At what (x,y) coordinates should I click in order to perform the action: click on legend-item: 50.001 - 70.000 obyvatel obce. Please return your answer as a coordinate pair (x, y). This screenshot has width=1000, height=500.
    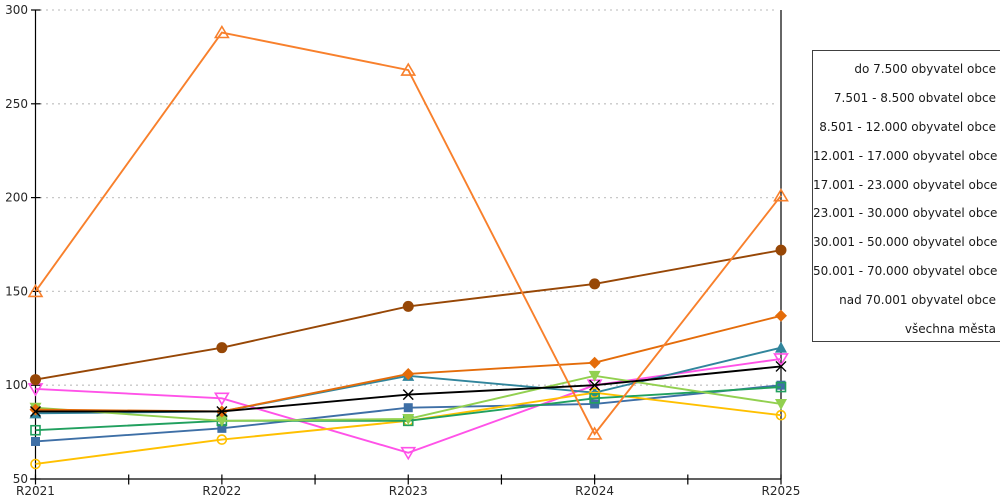
    Looking at the image, I should click on (905, 271).